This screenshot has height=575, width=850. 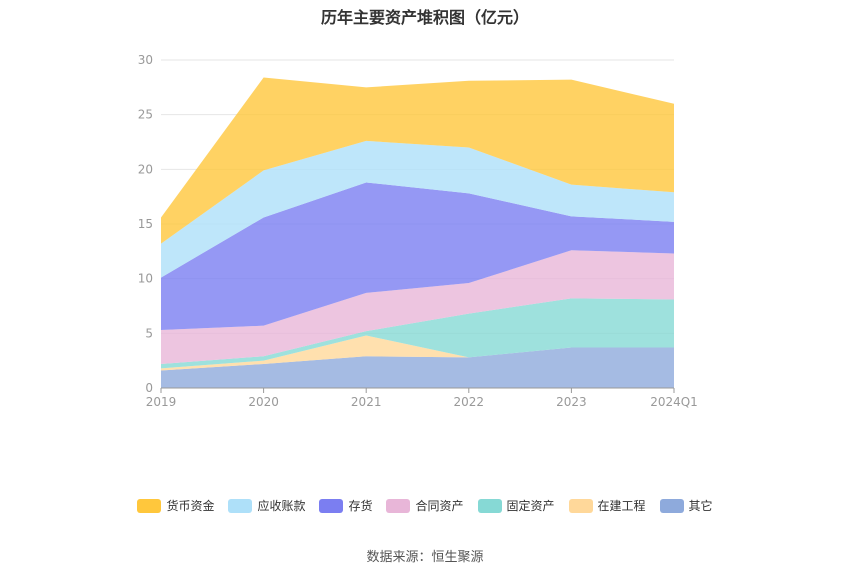 I want to click on x-tick-label: 2022, so click(x=469, y=402).